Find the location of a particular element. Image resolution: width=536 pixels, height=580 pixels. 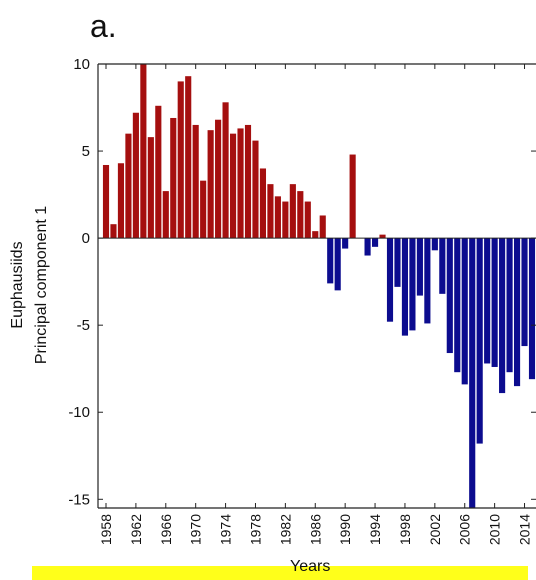

x-tick-label: 2006 is located at coordinates (465, 529).